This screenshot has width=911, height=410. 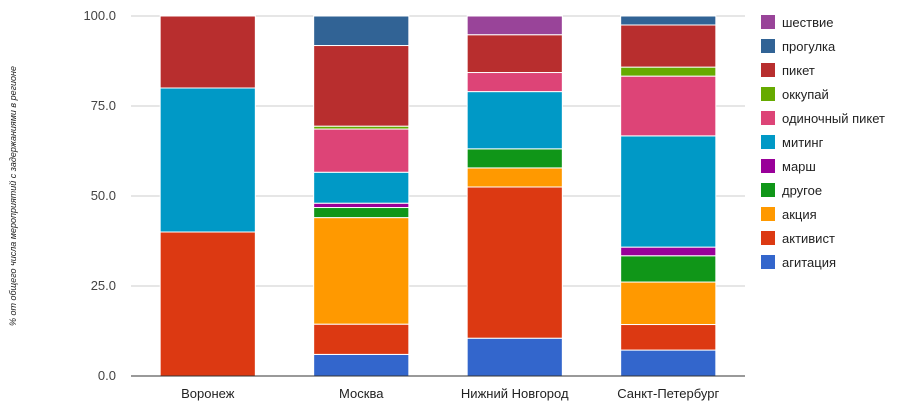 What do you see at coordinates (103, 105) in the screenshot?
I see `y-tick-label: 75.0` at bounding box center [103, 105].